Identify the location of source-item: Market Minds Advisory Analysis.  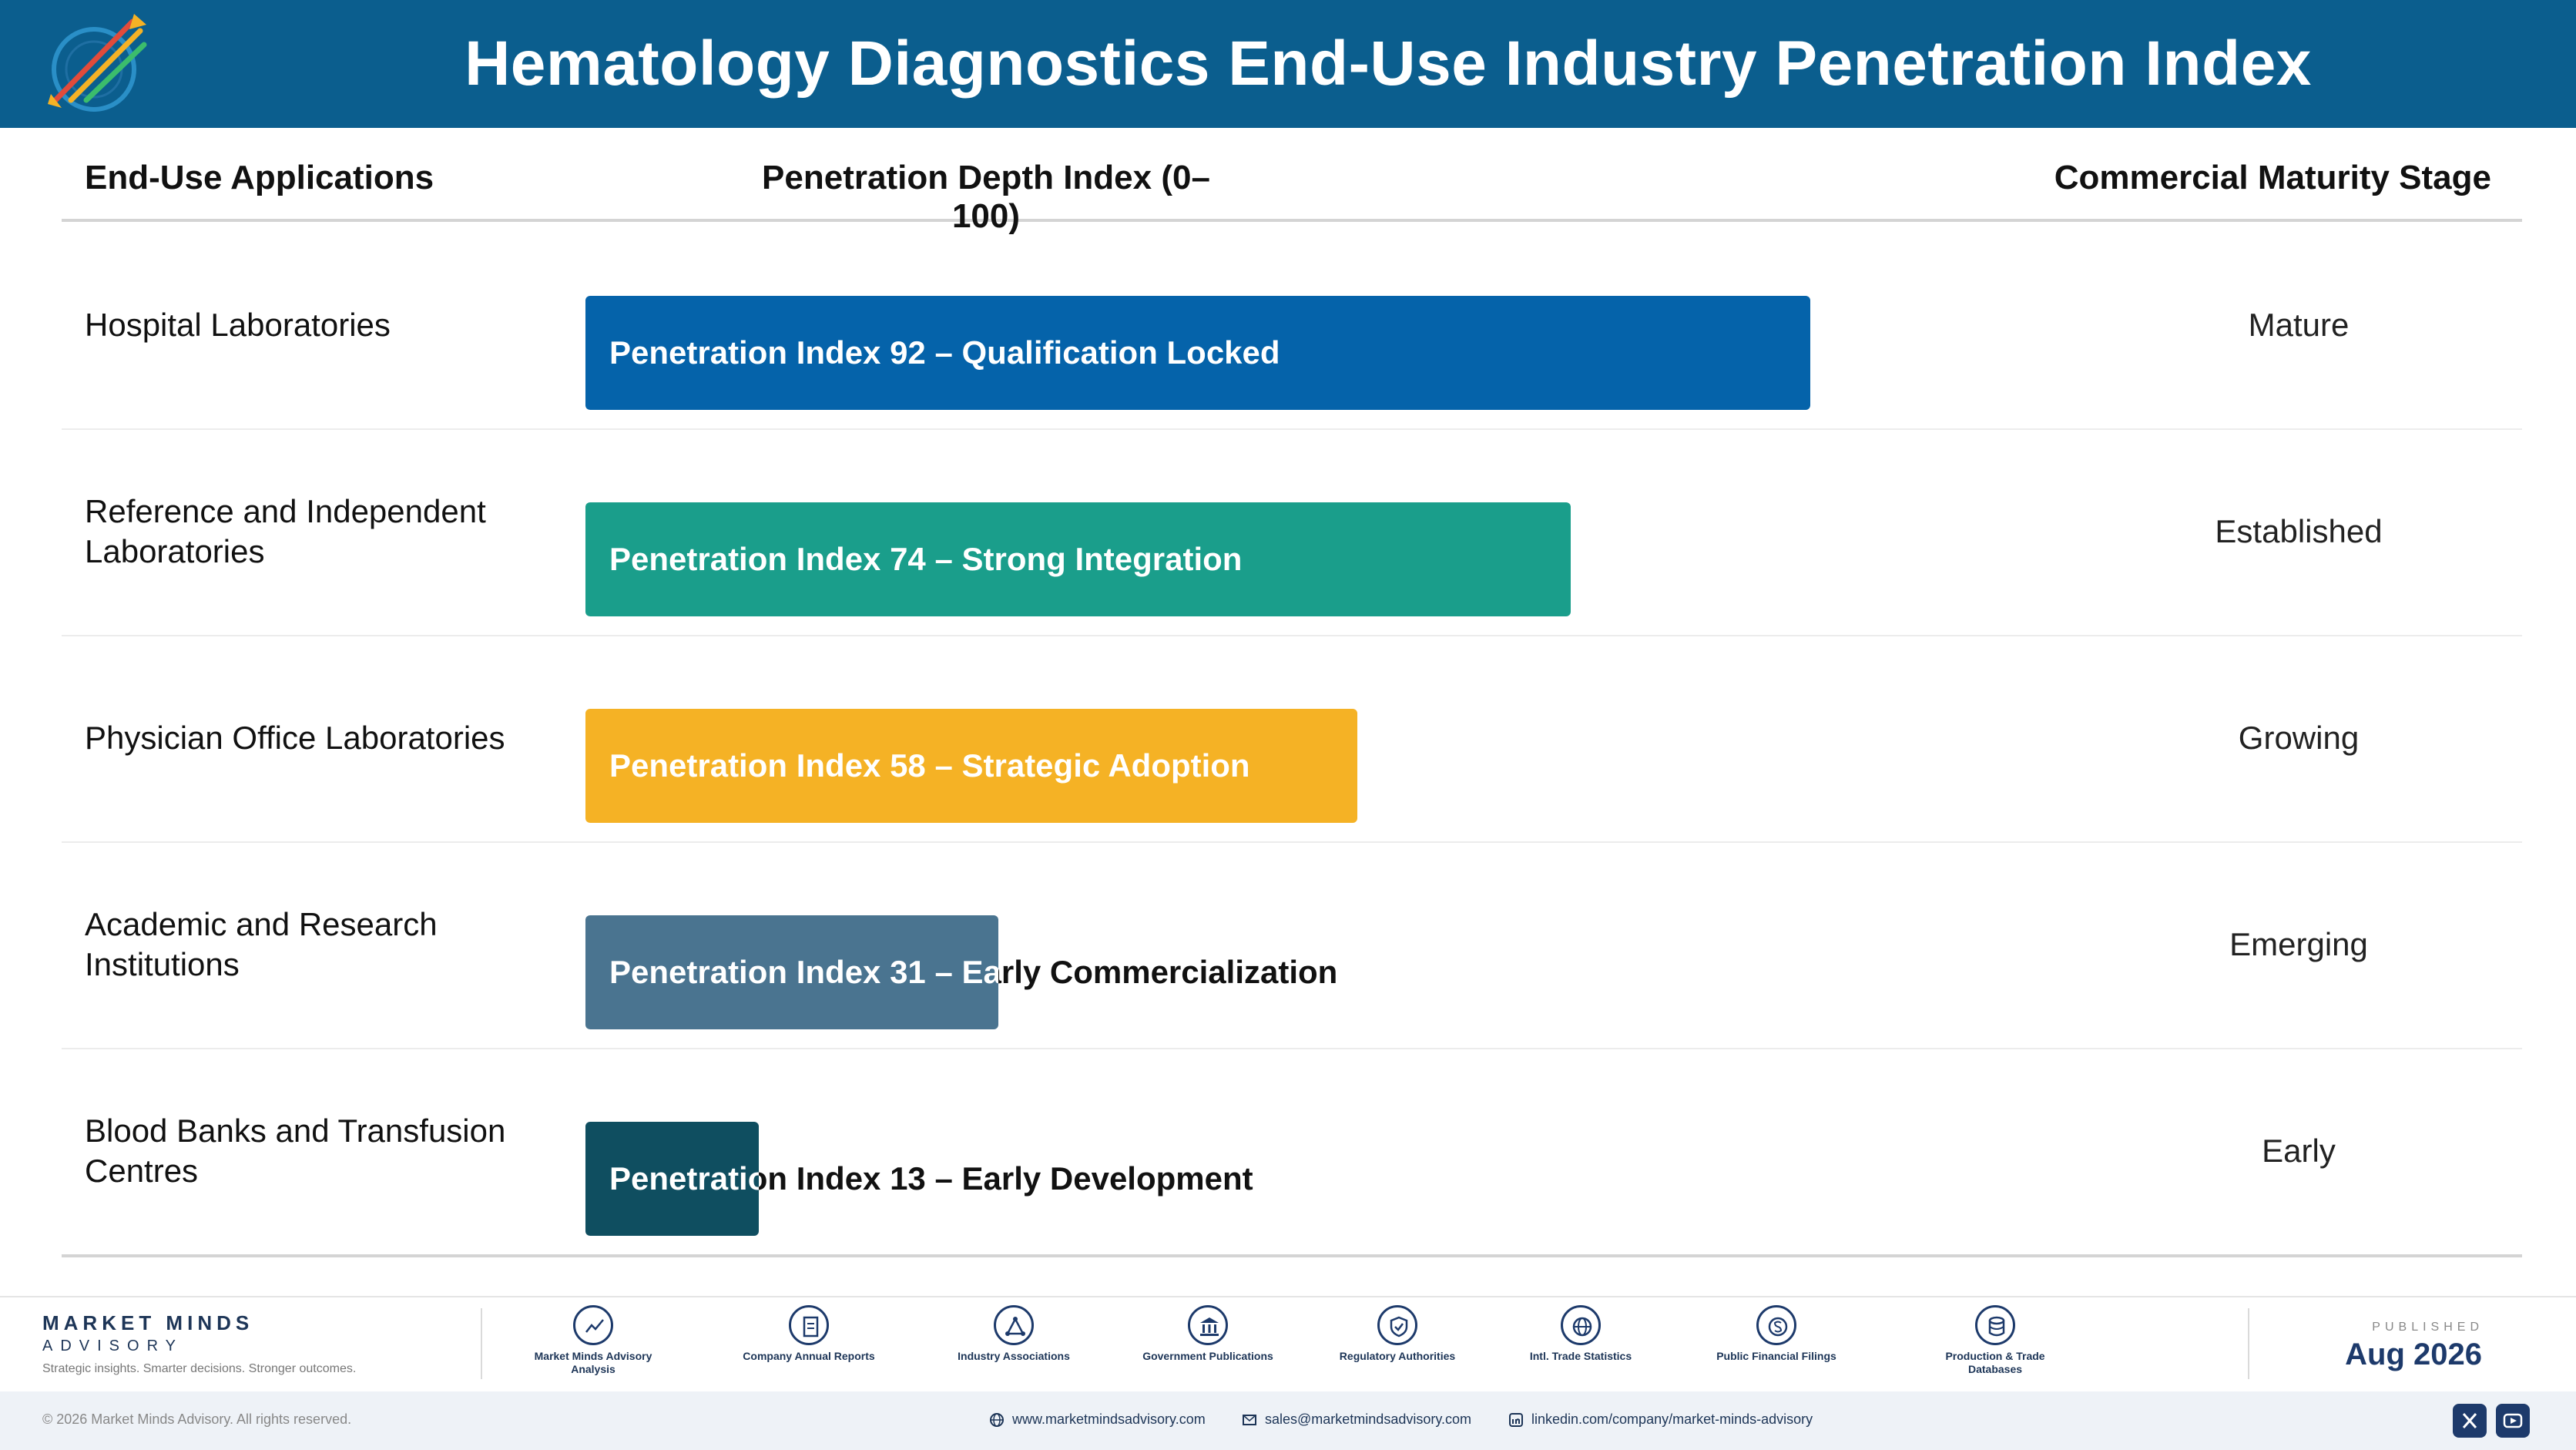
(593, 1340).